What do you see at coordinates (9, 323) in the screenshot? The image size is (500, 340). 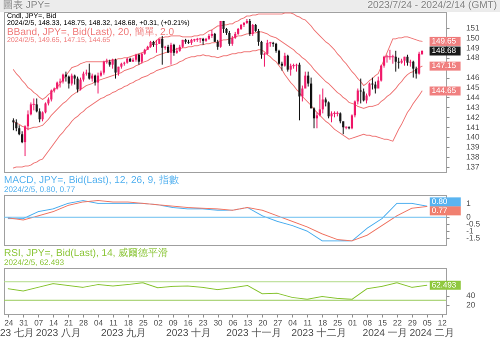 I see `x-tick-label: 24` at bounding box center [9, 323].